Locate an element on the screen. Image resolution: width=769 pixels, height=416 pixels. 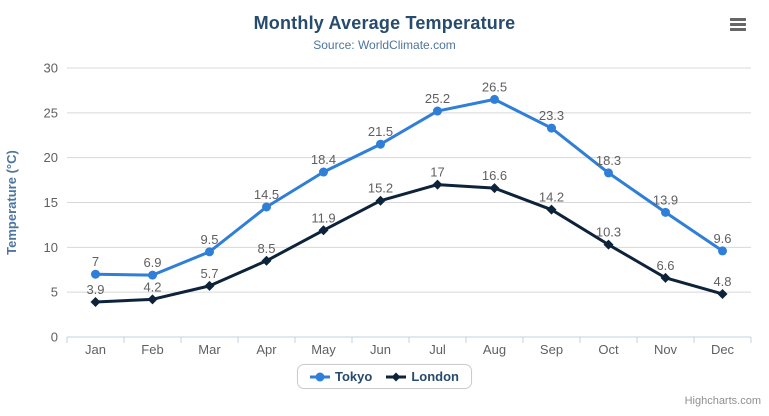
tokyo-point-Apr is located at coordinates (266, 207).